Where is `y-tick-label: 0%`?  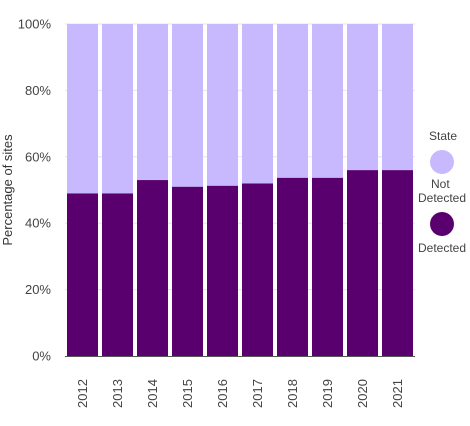 y-tick-label: 0% is located at coordinates (41, 356).